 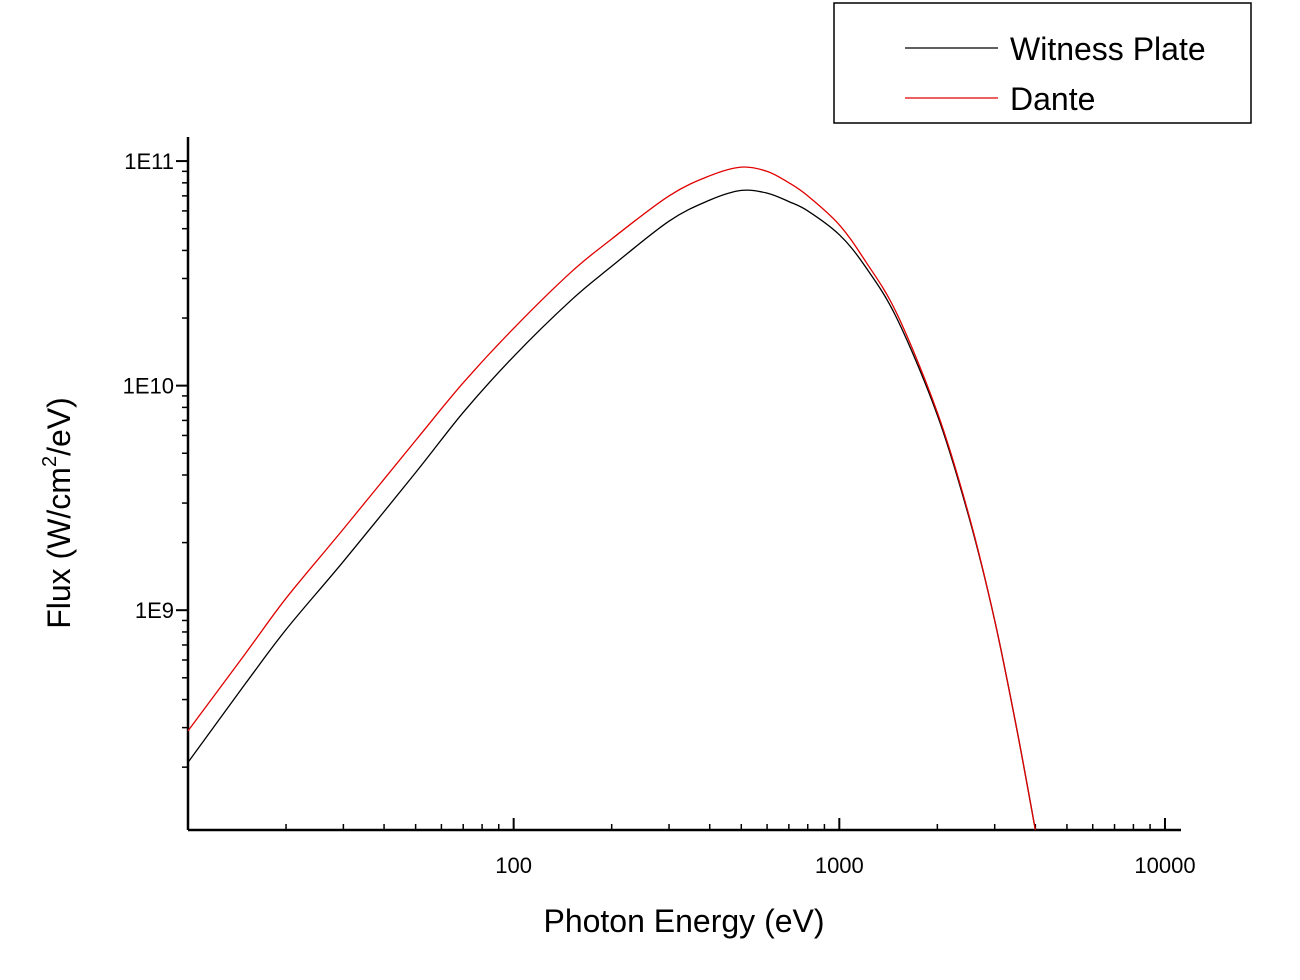 I want to click on x-tick-label: 1000, so click(x=839, y=865).